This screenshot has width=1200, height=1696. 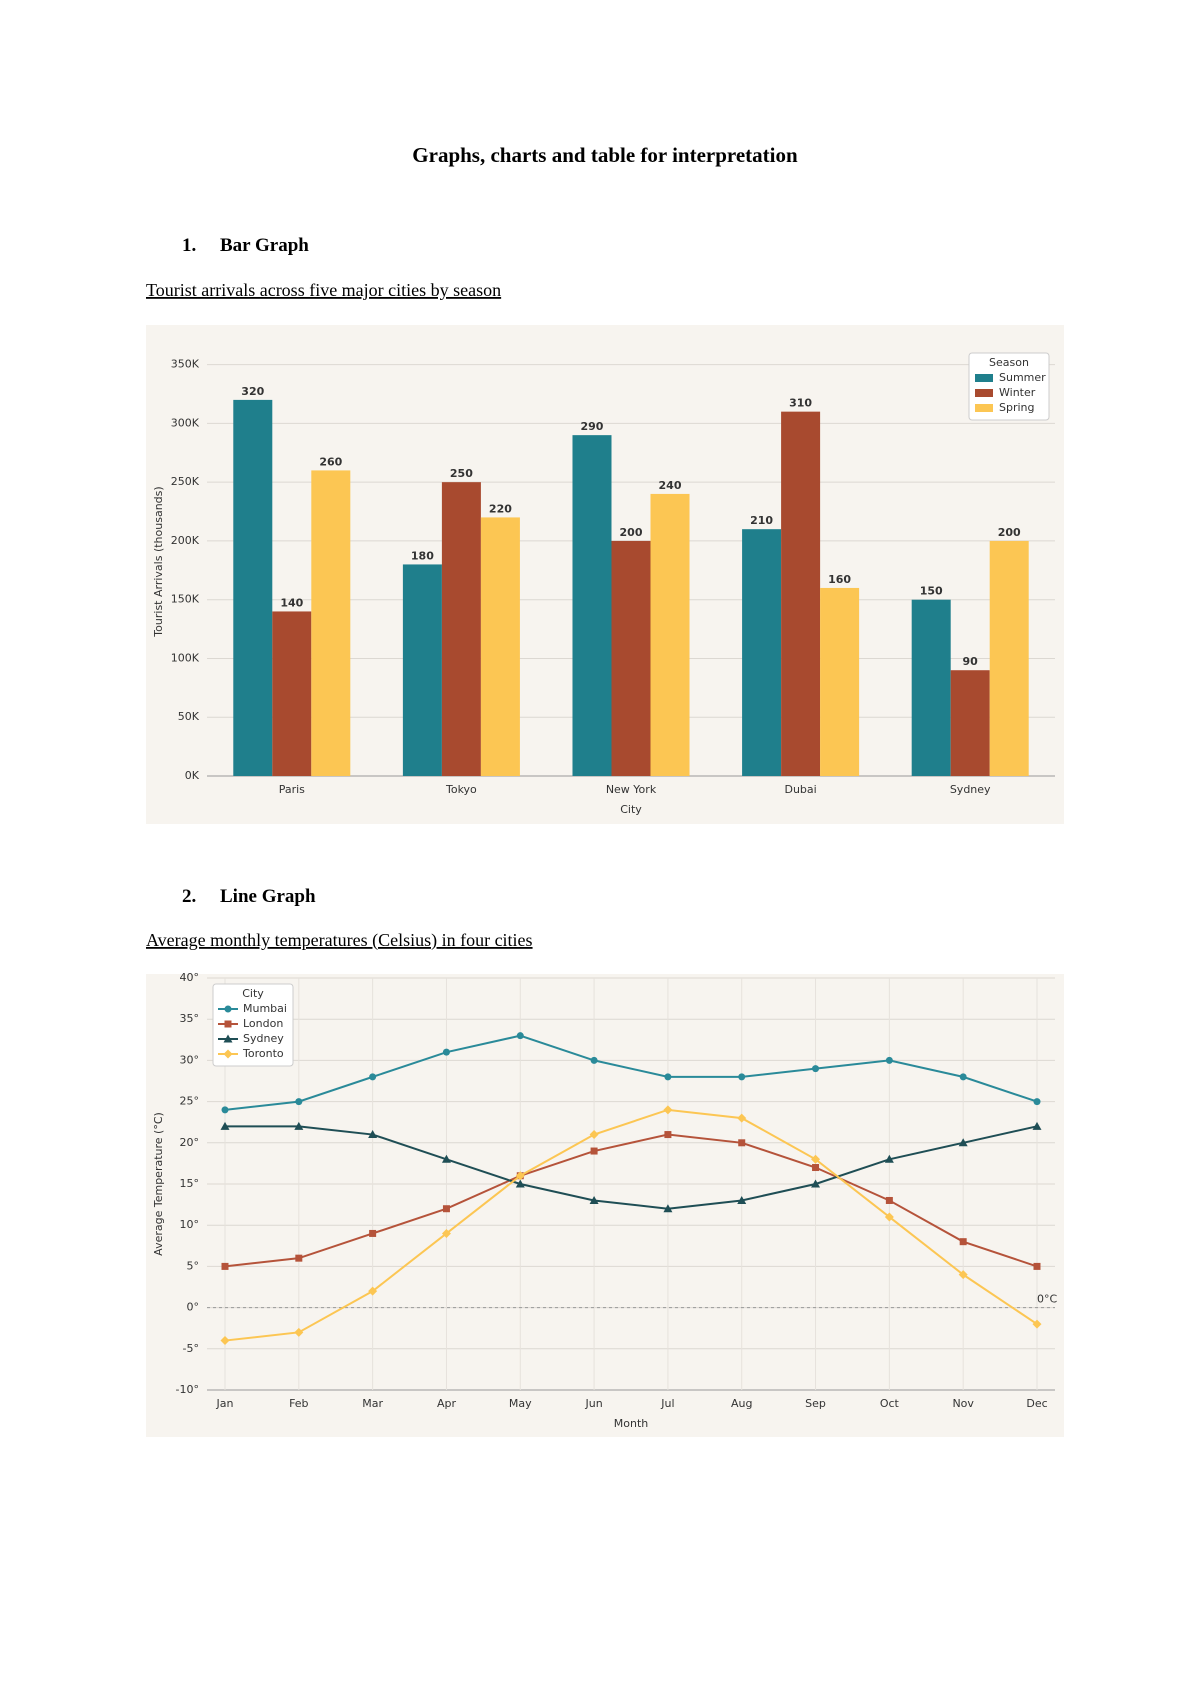 What do you see at coordinates (291, 602) in the screenshot?
I see `value-label: 140` at bounding box center [291, 602].